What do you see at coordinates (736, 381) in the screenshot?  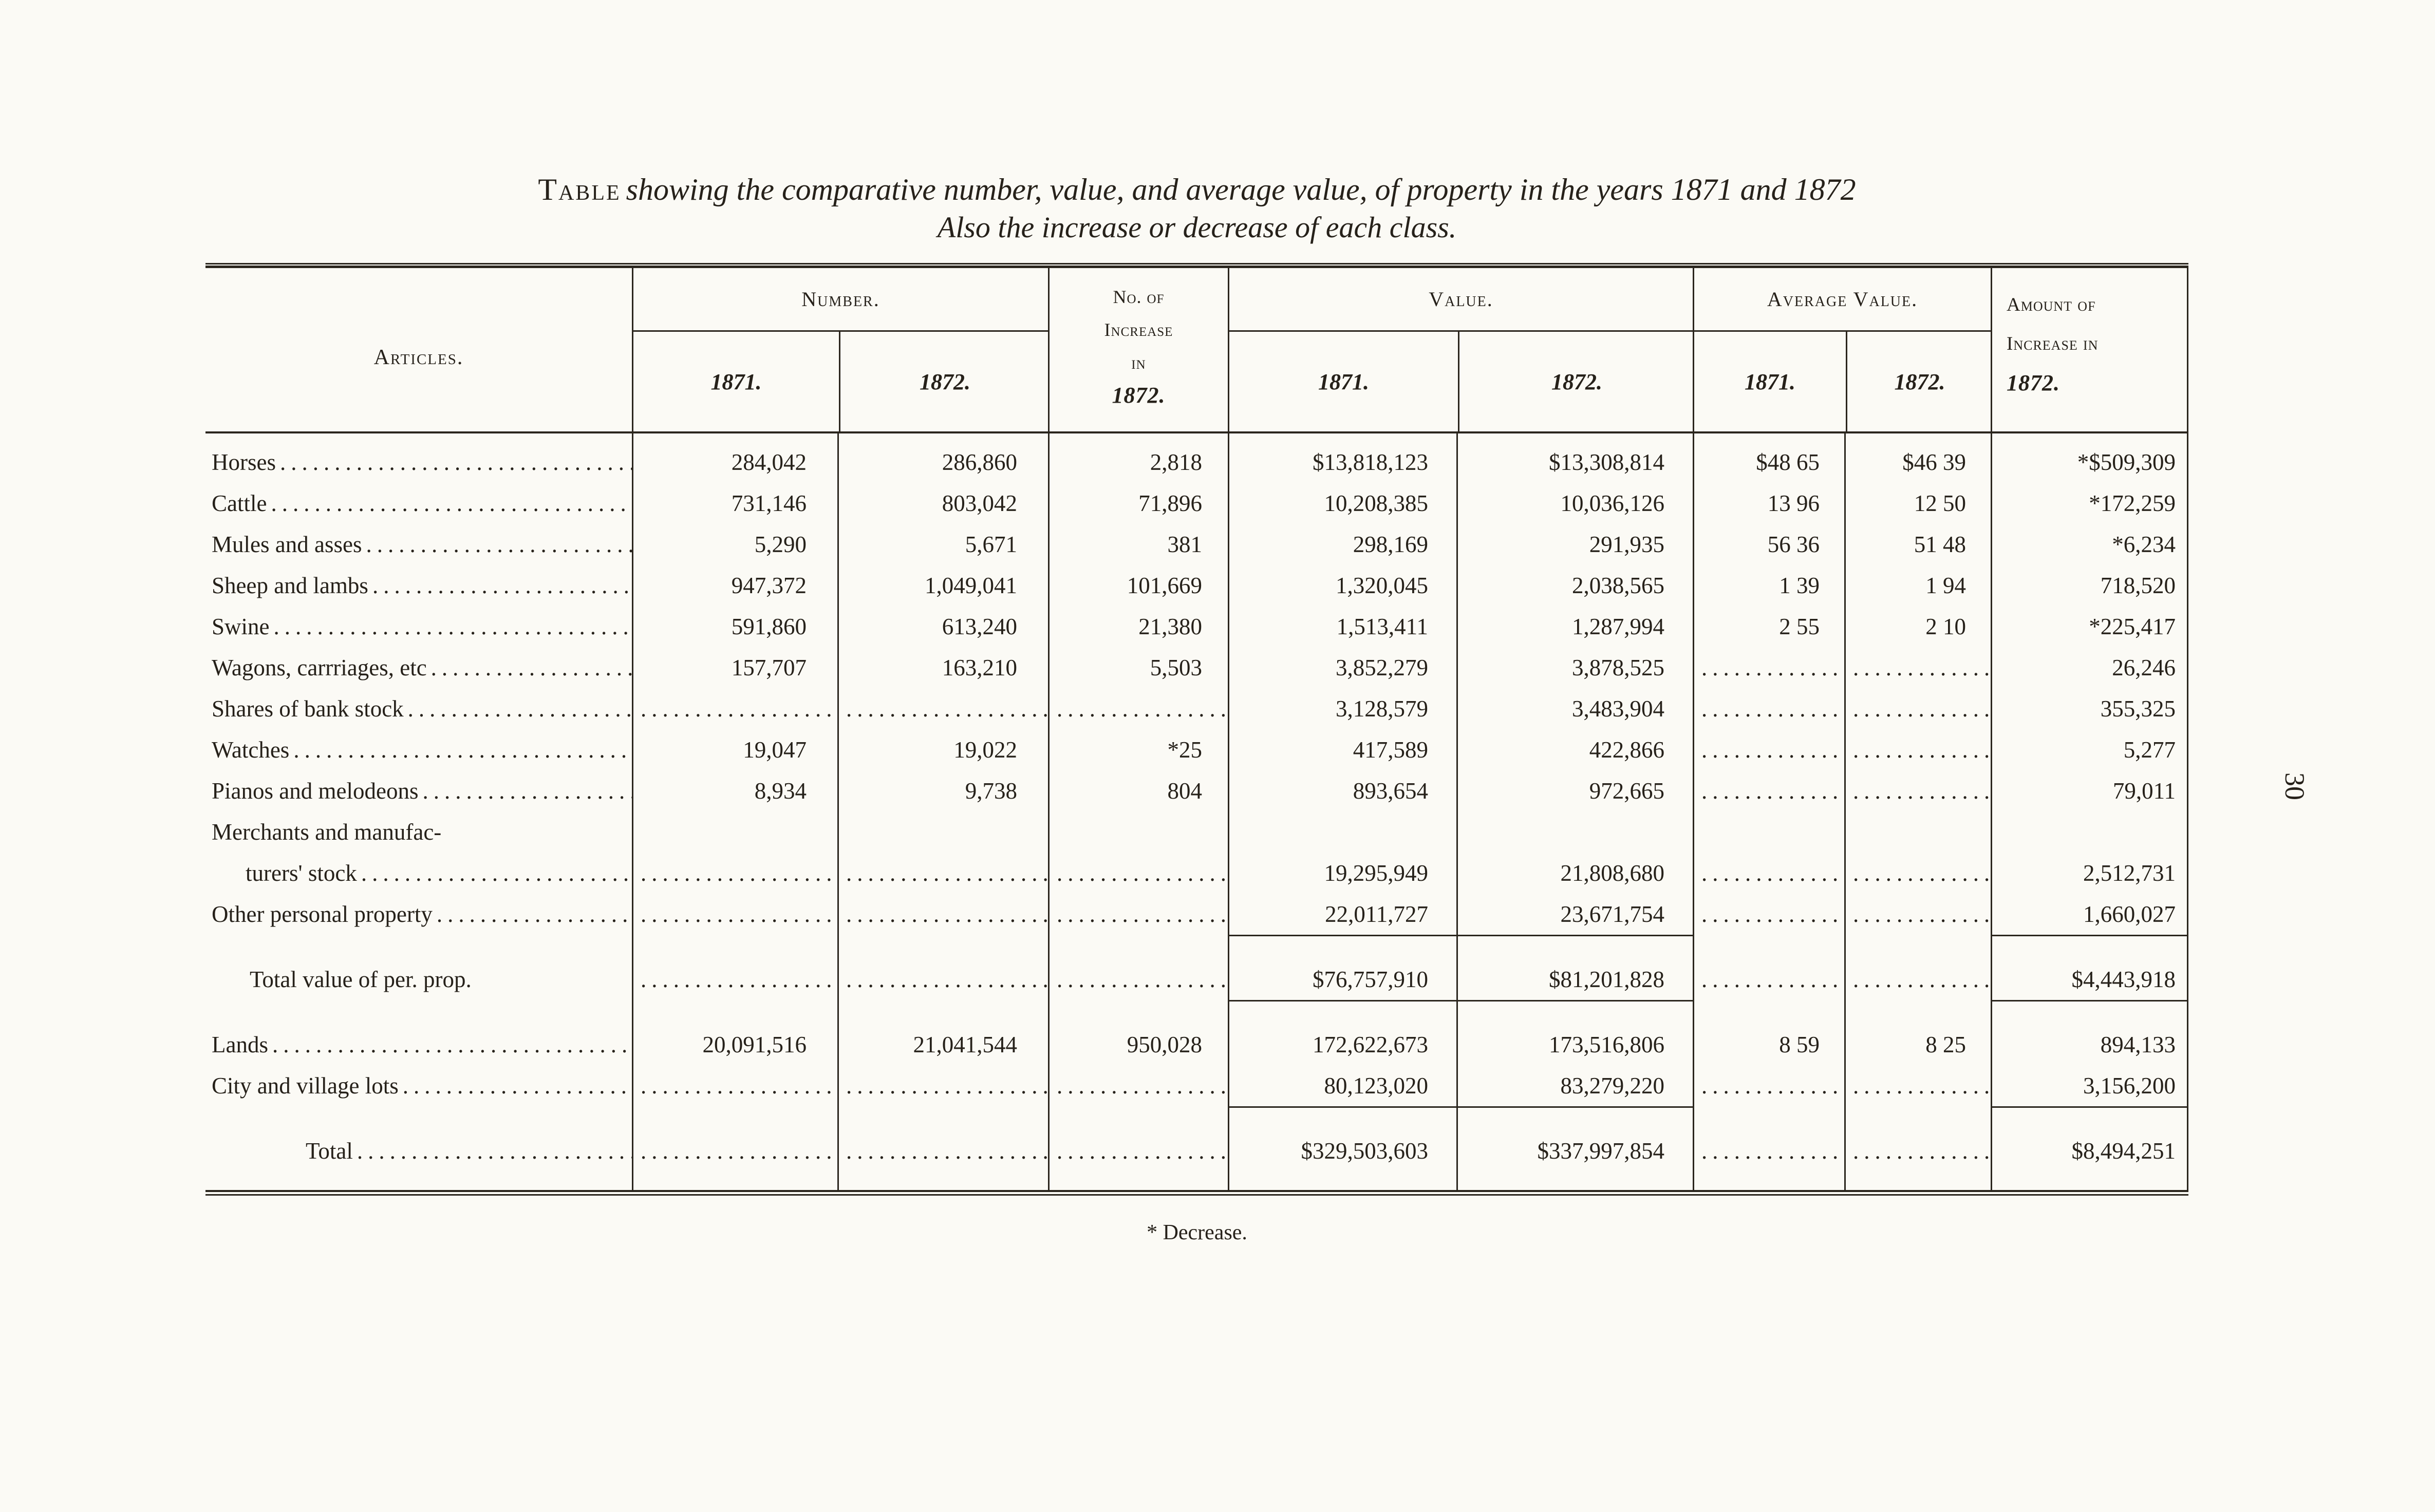 I see `header-number-1871: 1871.` at bounding box center [736, 381].